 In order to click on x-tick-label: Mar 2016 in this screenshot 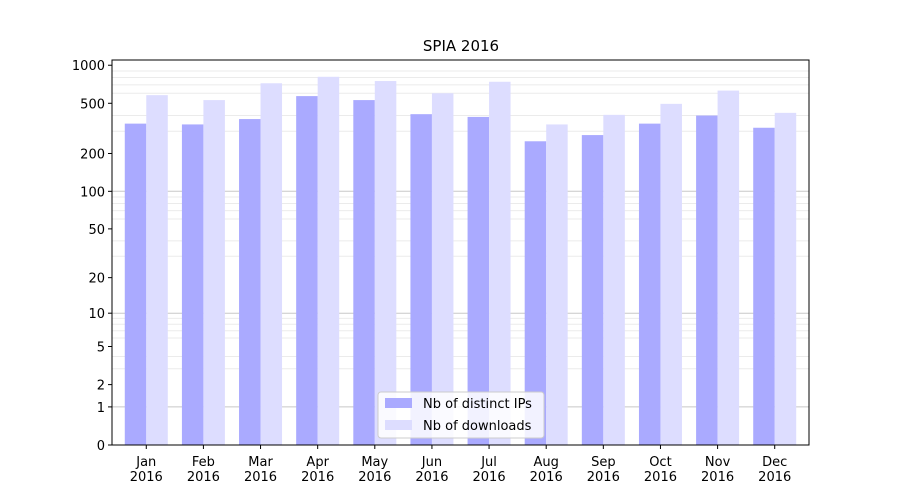, I will do `click(260, 470)`.